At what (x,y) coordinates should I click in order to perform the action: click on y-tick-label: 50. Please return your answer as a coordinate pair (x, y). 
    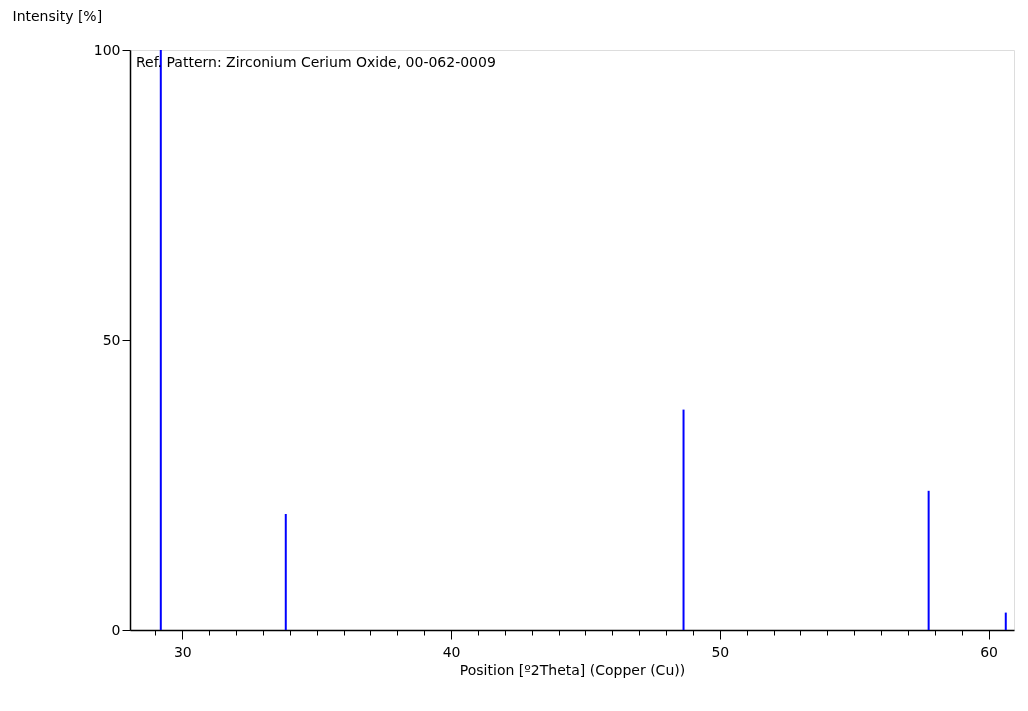
    Looking at the image, I should click on (111, 339).